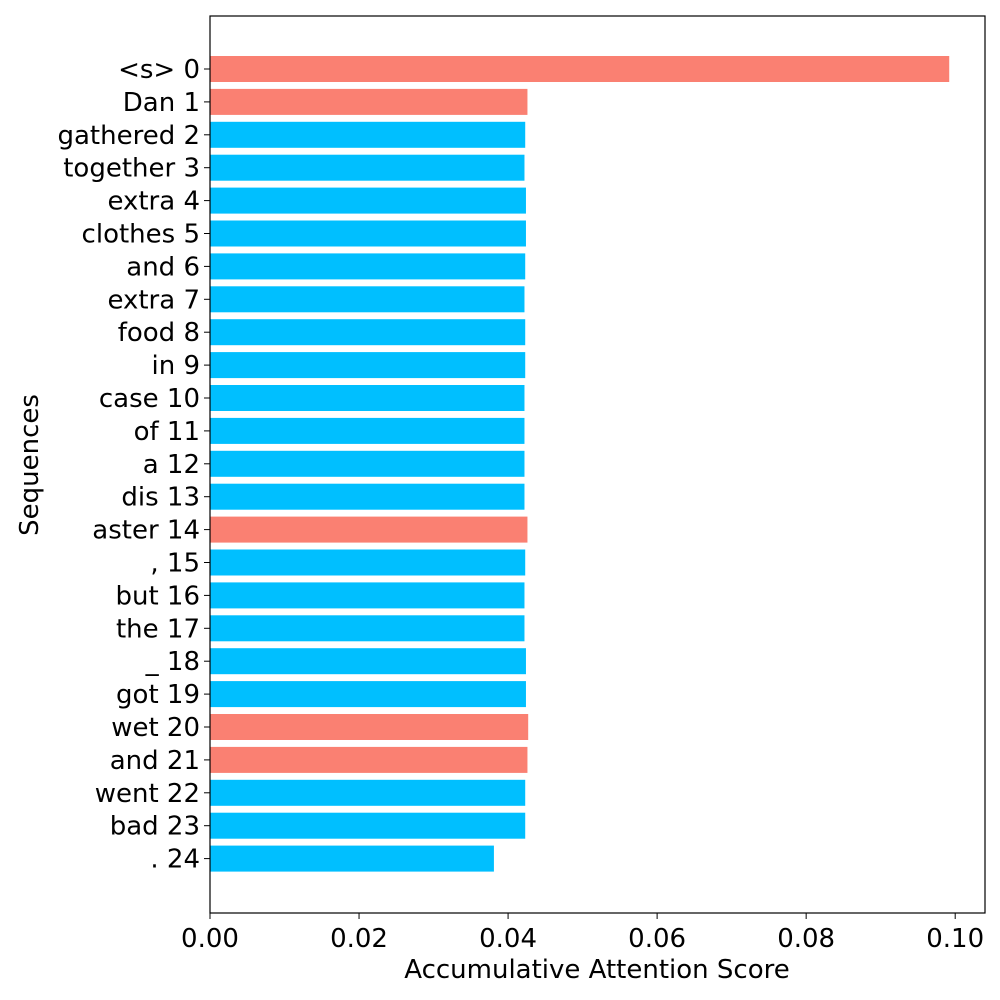 The width and height of the screenshot is (1000, 1000). Describe the element at coordinates (175, 860) in the screenshot. I see `y-tick-label: . 24` at that location.